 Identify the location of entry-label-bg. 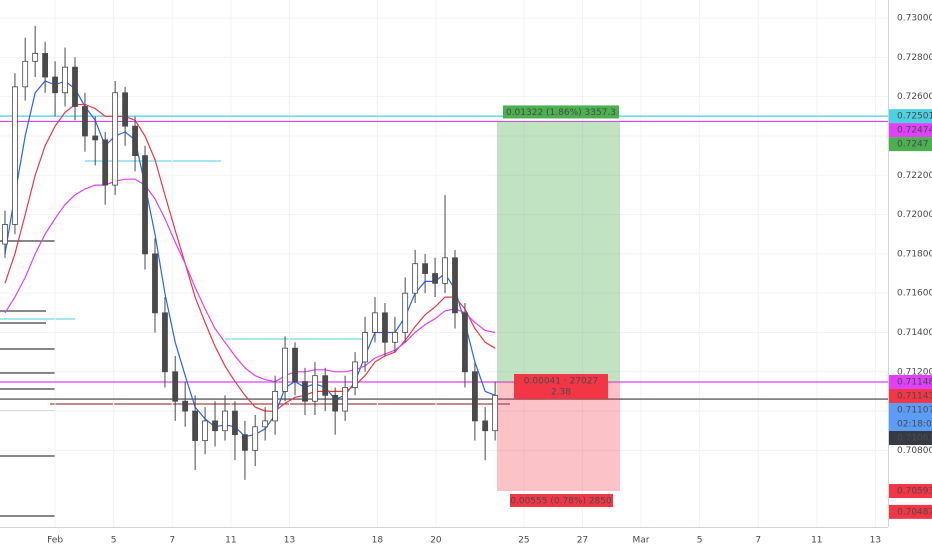
(561, 386).